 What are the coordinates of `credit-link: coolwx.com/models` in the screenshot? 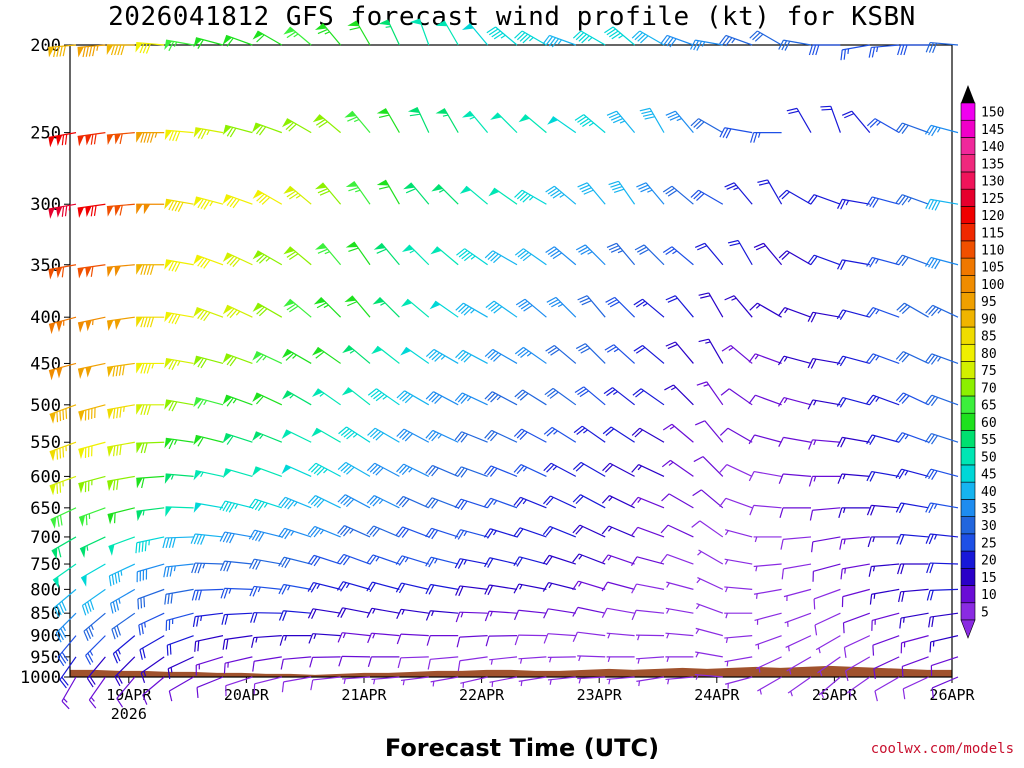 It's located at (942, 749).